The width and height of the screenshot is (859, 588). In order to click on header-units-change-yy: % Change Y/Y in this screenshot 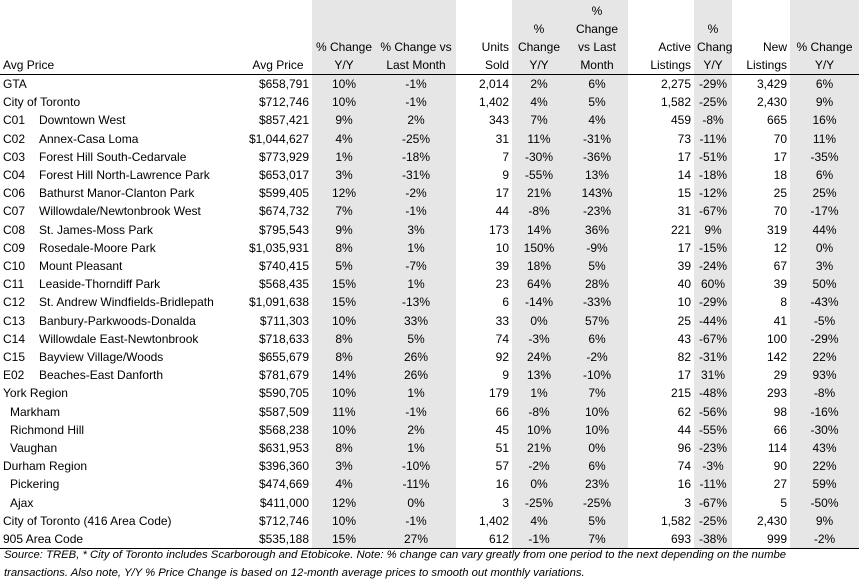, I will do `click(539, 37)`.